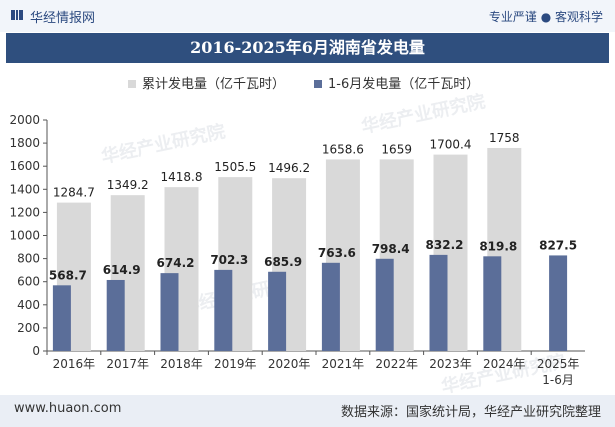 Image resolution: width=615 pixels, height=427 pixels. What do you see at coordinates (307, 16) in the screenshot?
I see `top-bar: 华经情报网 专业严谨 ● 客观科学` at bounding box center [307, 16].